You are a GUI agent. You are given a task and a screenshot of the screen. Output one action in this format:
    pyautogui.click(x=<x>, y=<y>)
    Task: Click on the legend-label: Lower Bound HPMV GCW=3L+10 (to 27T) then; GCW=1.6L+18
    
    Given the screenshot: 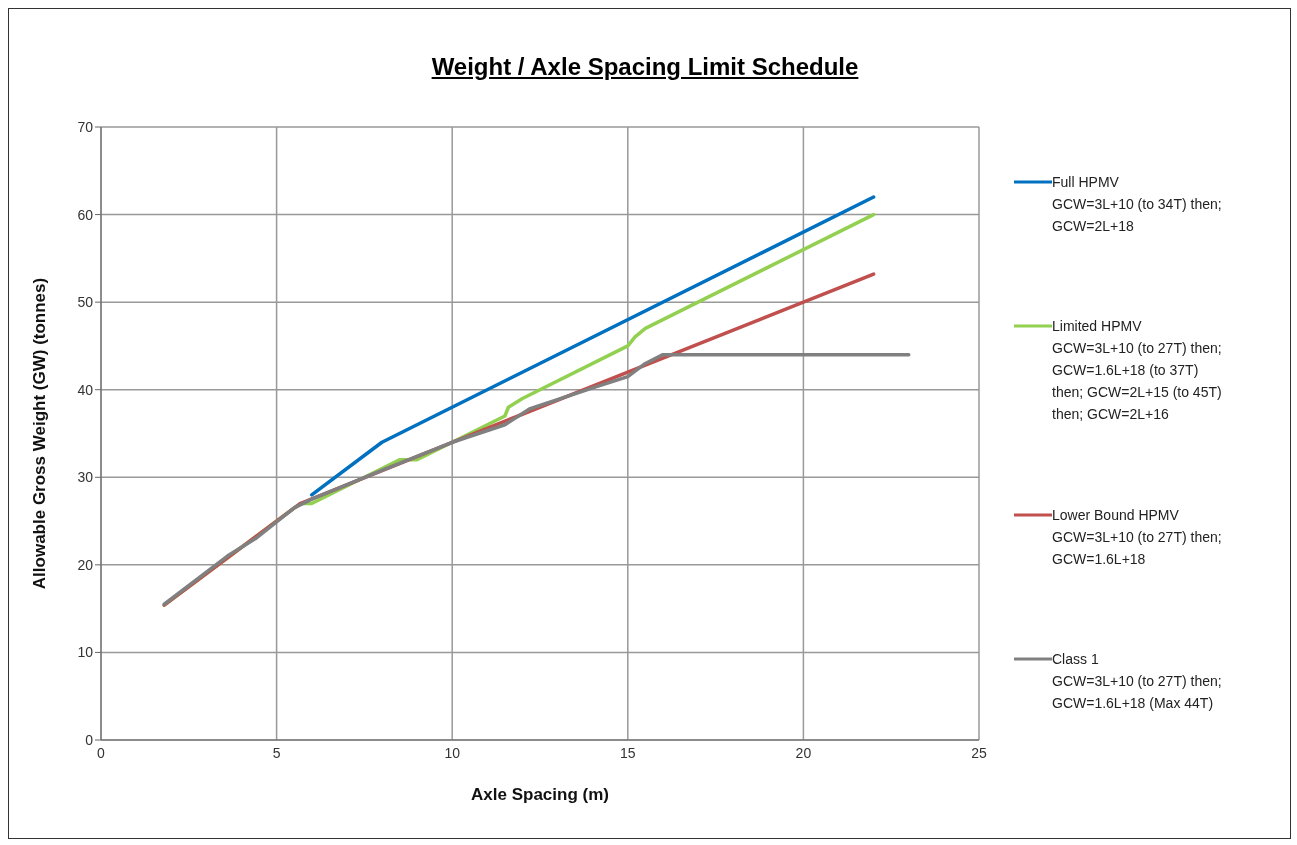 What is the action you would take?
    pyautogui.click(x=1137, y=537)
    